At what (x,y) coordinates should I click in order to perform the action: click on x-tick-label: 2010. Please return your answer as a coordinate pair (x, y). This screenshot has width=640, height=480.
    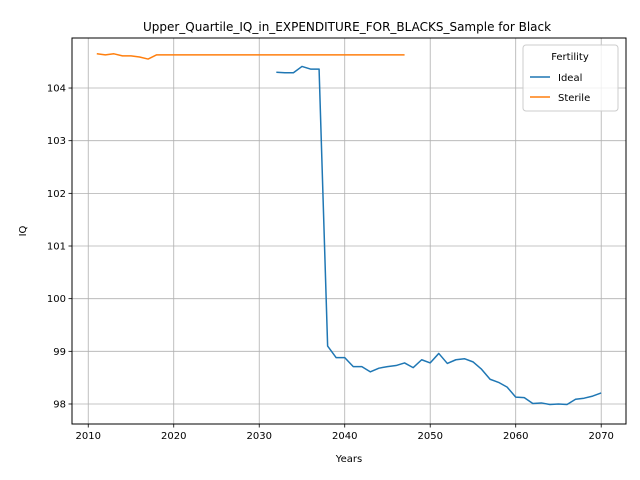
    Looking at the image, I should click on (88, 436).